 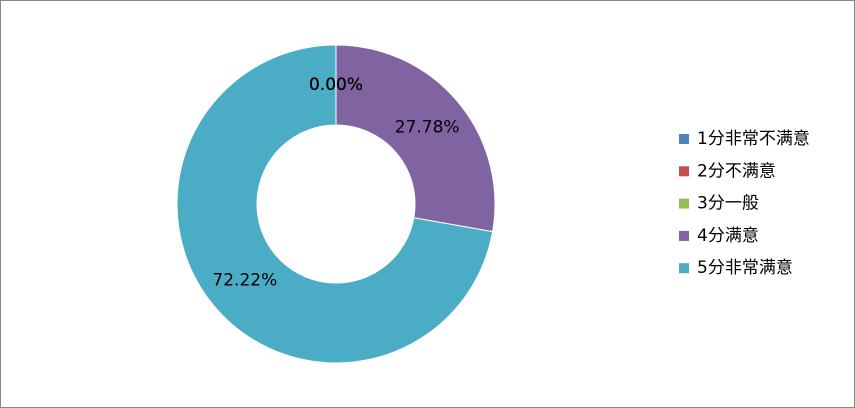 I want to click on data-label: 72.22%, so click(x=244, y=280).